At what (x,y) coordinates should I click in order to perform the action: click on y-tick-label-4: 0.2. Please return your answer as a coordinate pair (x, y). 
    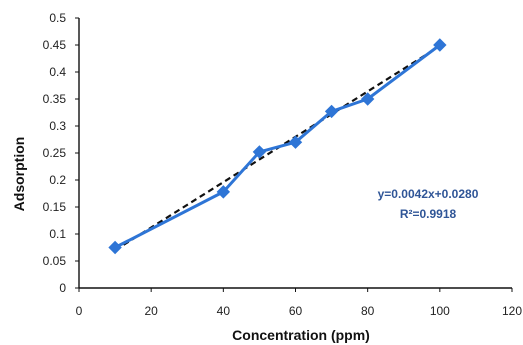
    Looking at the image, I should click on (57, 180).